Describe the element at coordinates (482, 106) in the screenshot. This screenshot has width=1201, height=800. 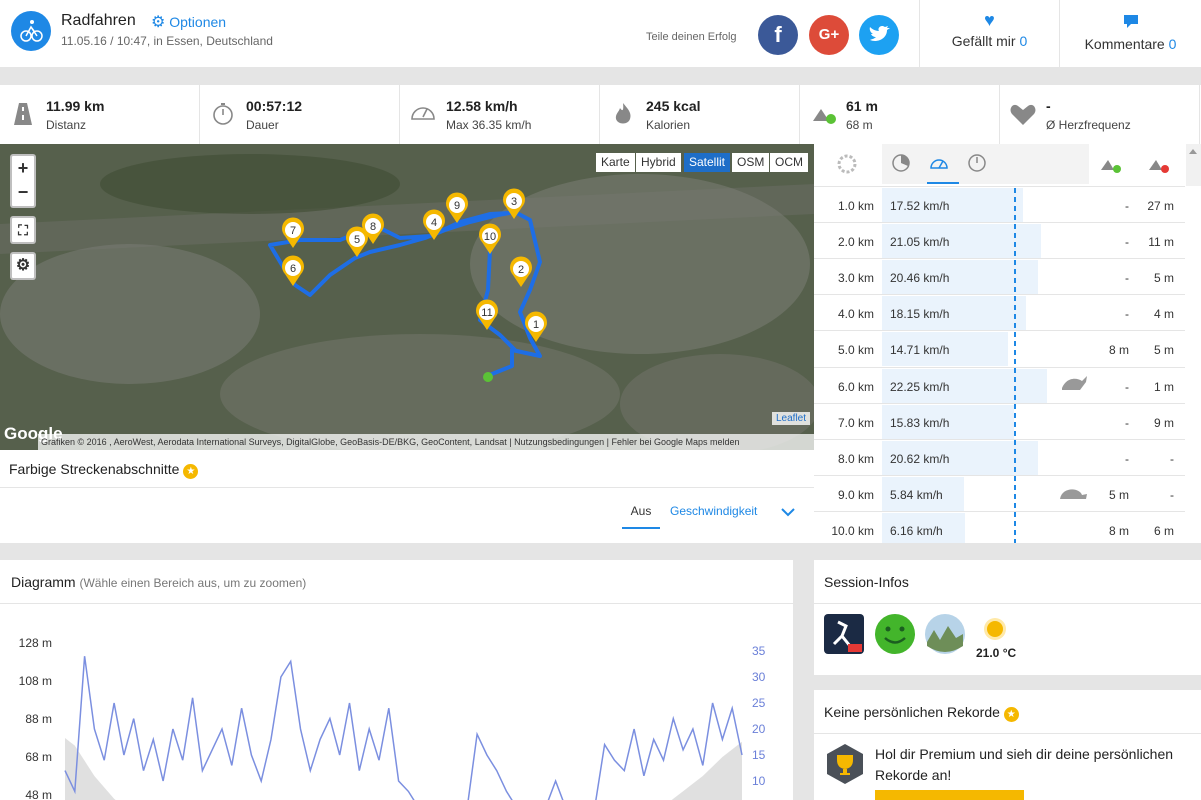
I see `stat-value: 12.58 km/h` at that location.